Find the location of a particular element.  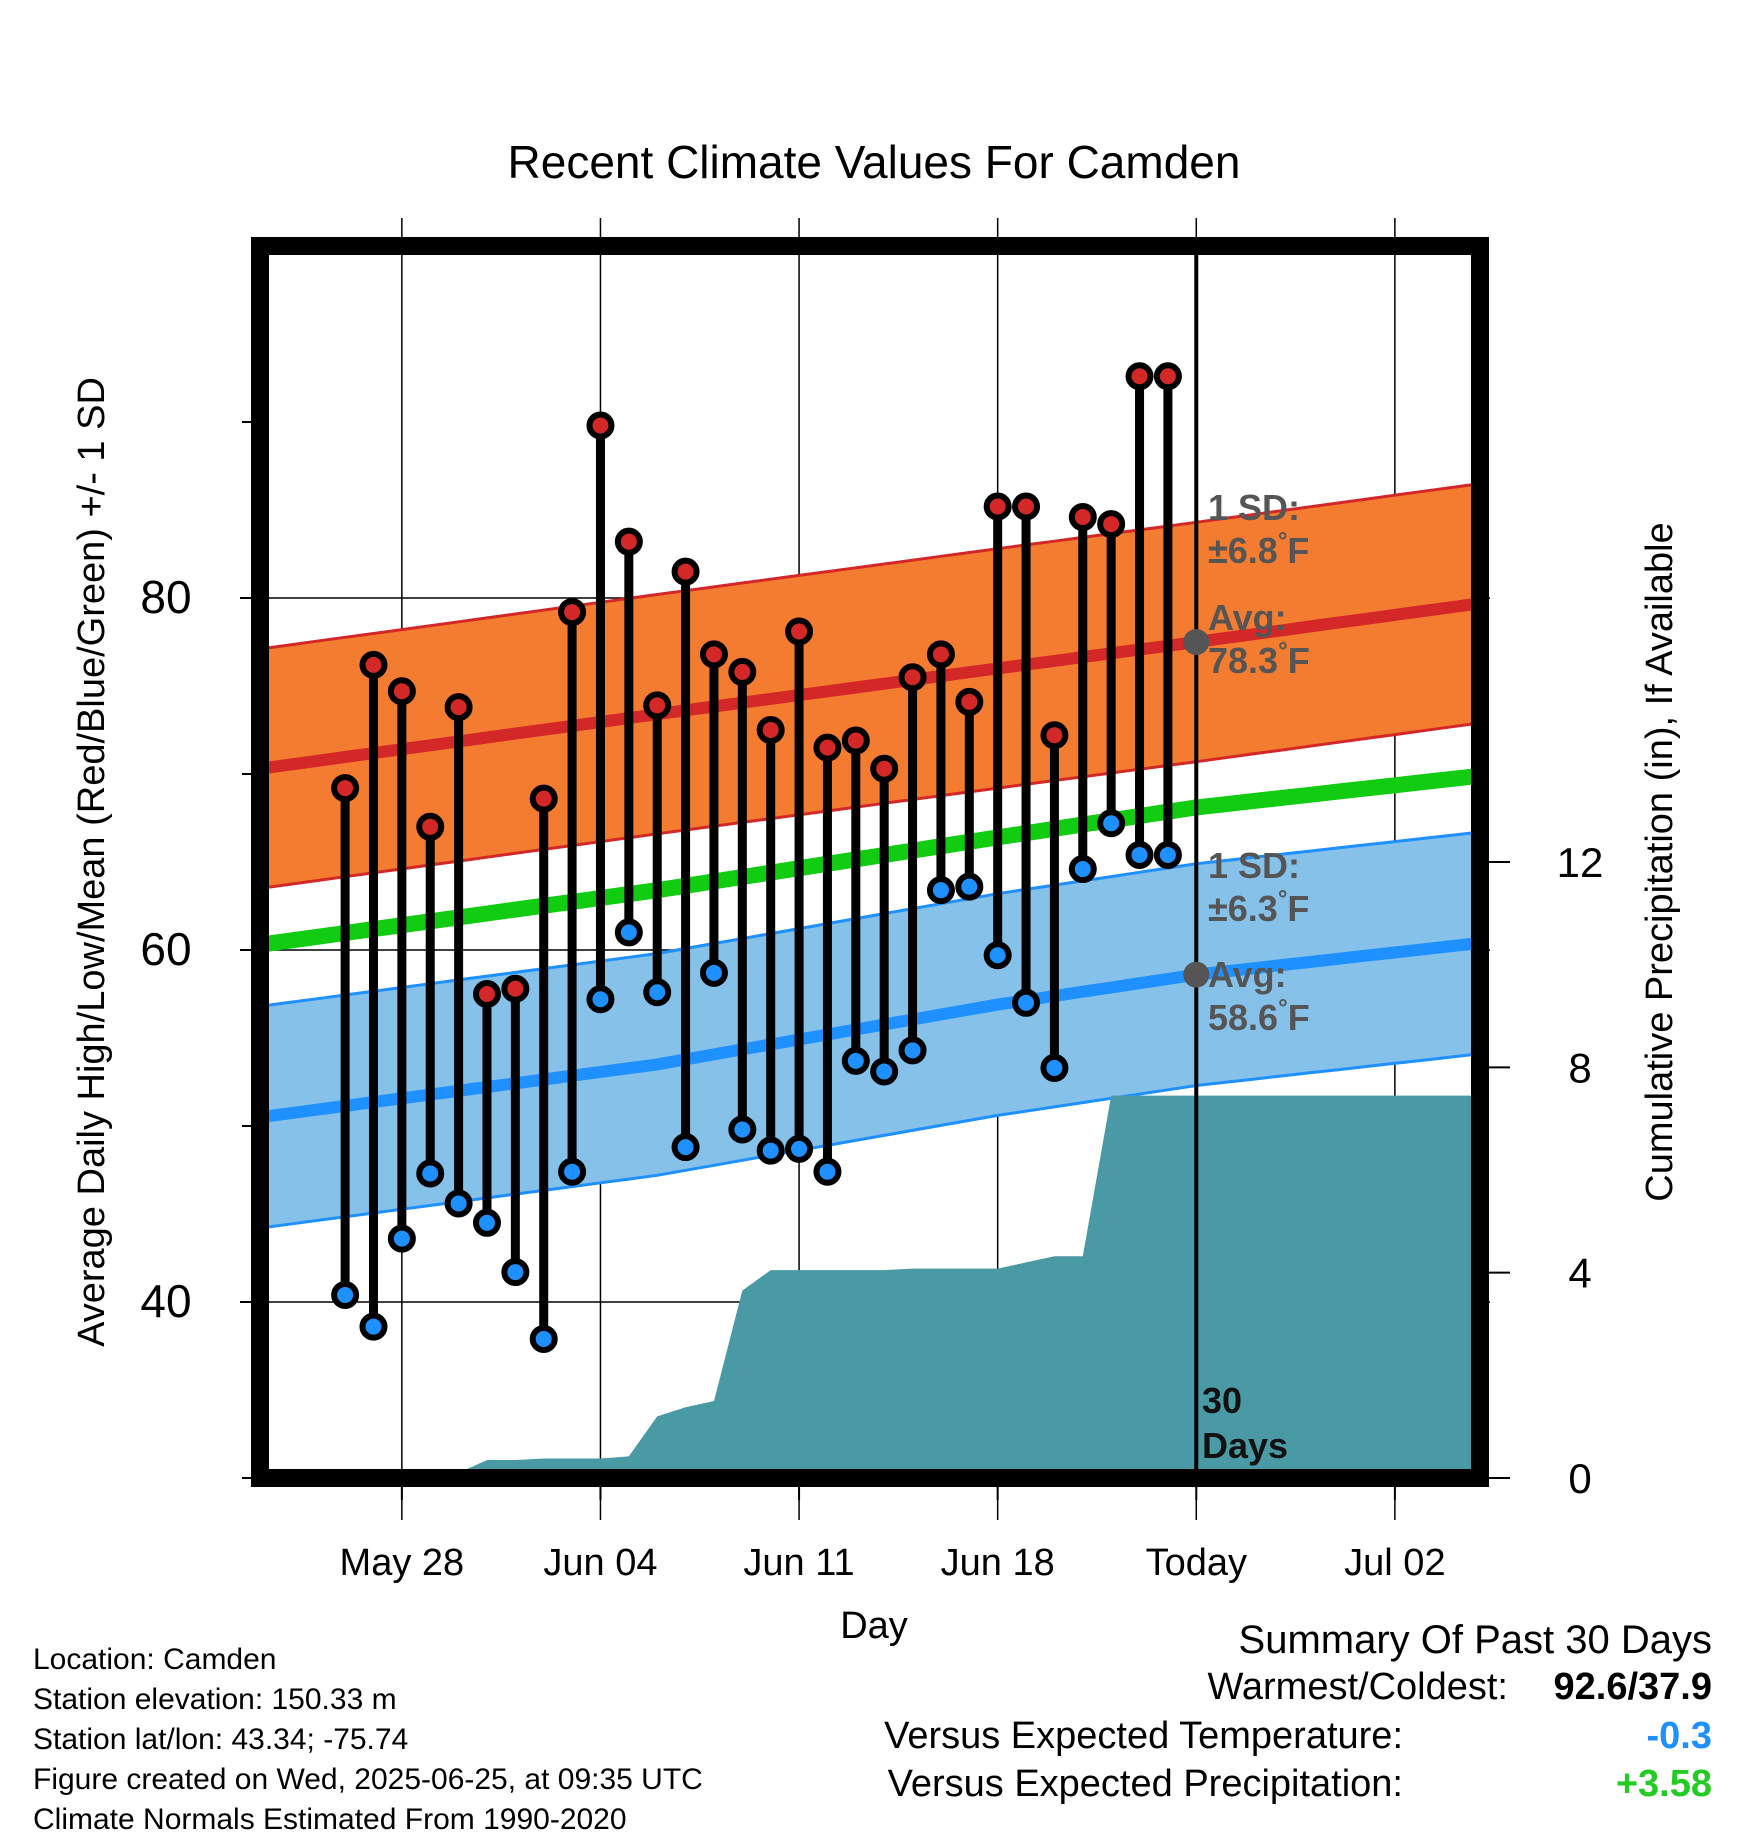

footer-location: Location: Camden is located at coordinates (155, 1659).